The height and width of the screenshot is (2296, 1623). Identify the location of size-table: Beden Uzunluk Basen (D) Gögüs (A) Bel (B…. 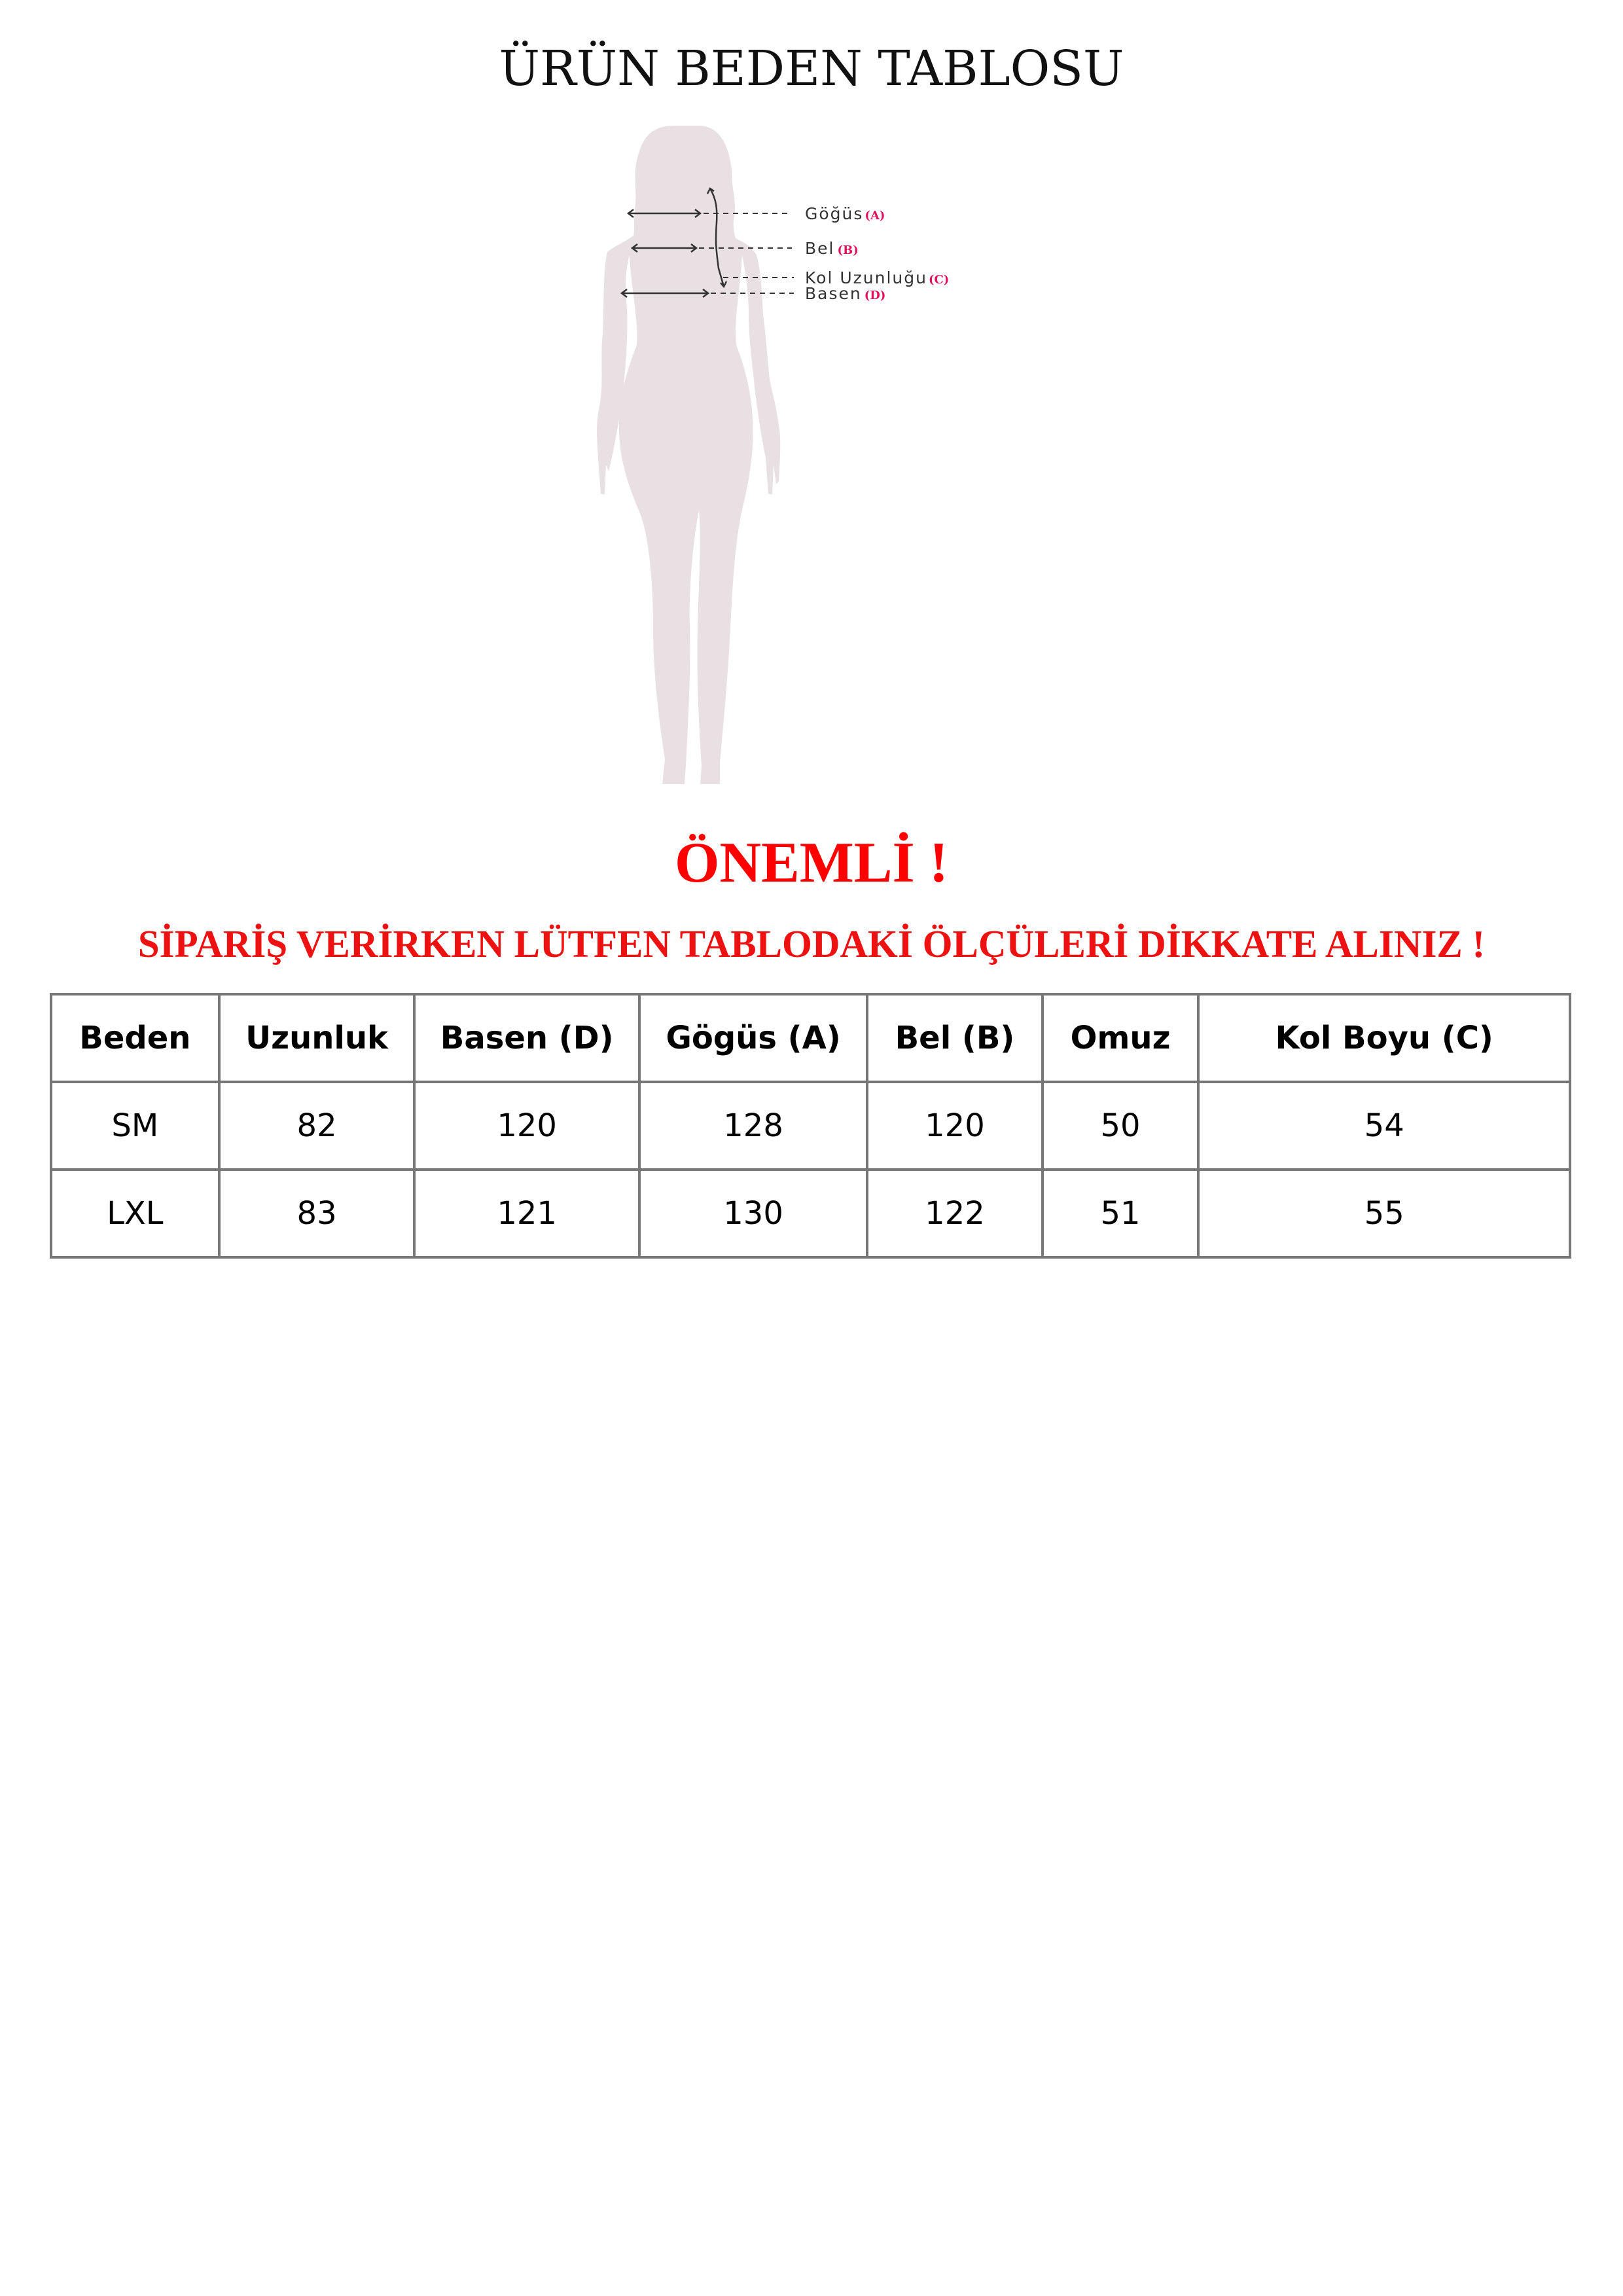
(810, 1126).